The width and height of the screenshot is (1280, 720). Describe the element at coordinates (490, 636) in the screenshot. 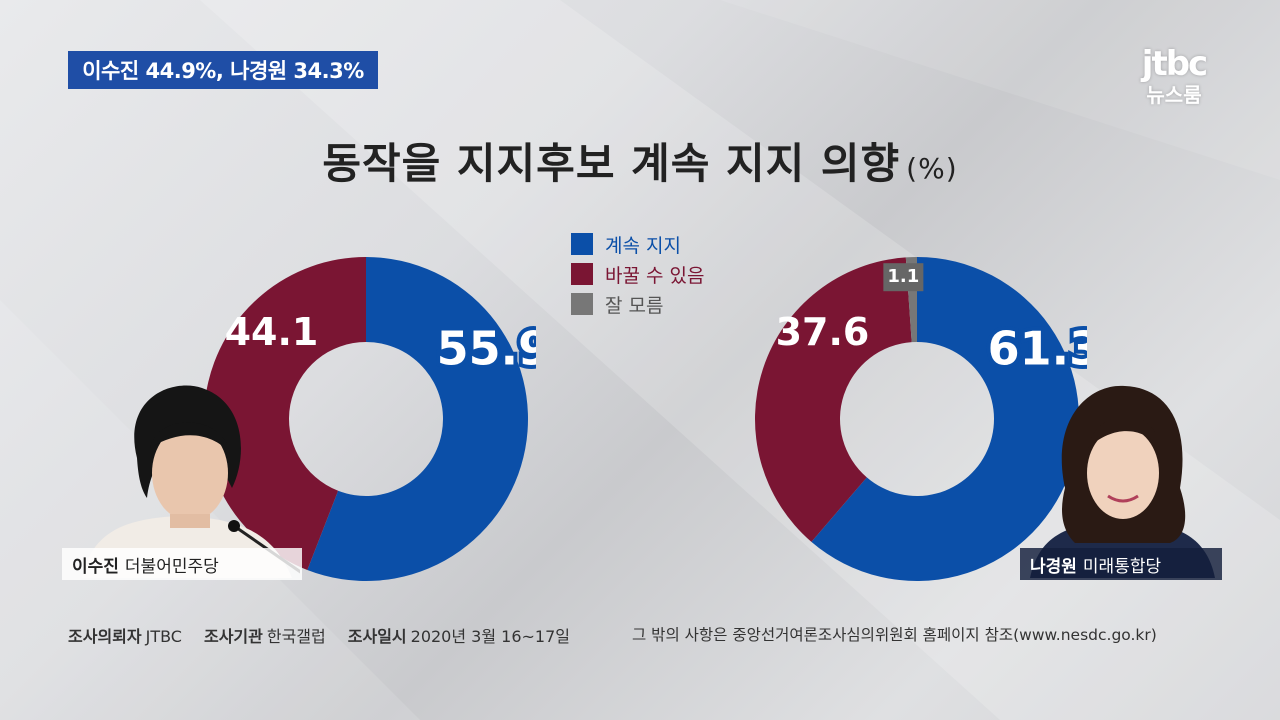

I see `footer-date-value: 2020년 3월 16~17일` at that location.